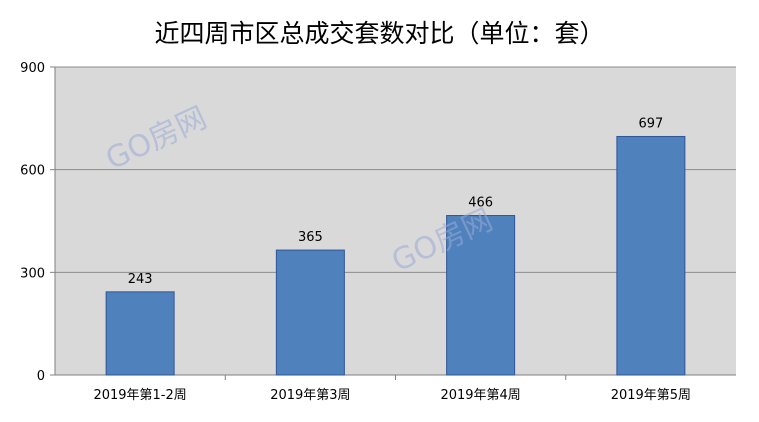 The height and width of the screenshot is (422, 759). Describe the element at coordinates (480, 395) in the screenshot. I see `x-tick-label: 2019年第4周` at that location.